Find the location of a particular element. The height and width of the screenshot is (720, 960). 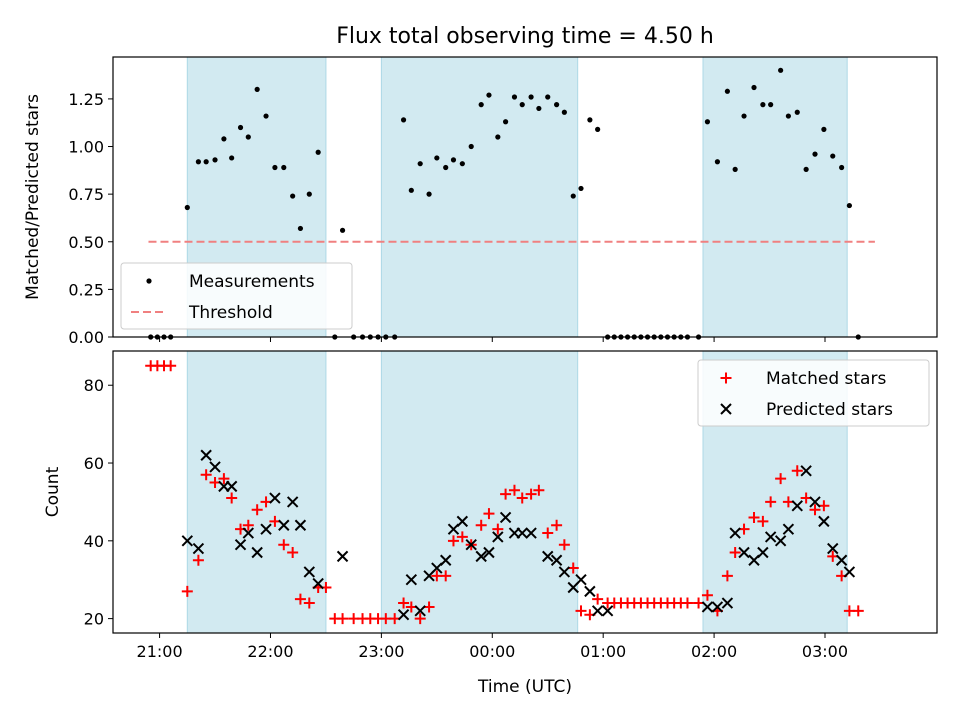

legend: Measurements Threshold is located at coordinates (236, 296).